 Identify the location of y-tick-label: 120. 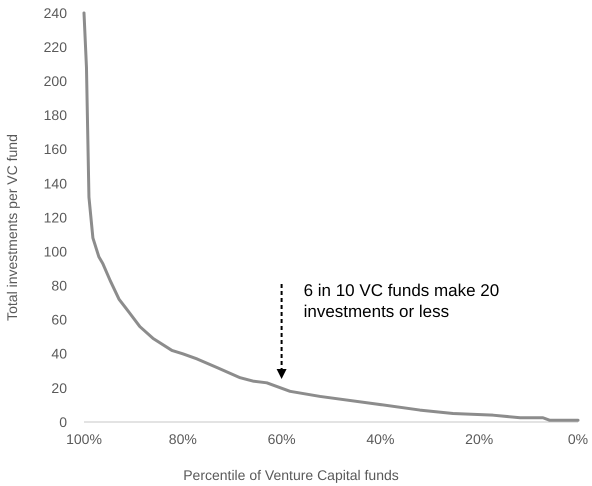
(56, 217).